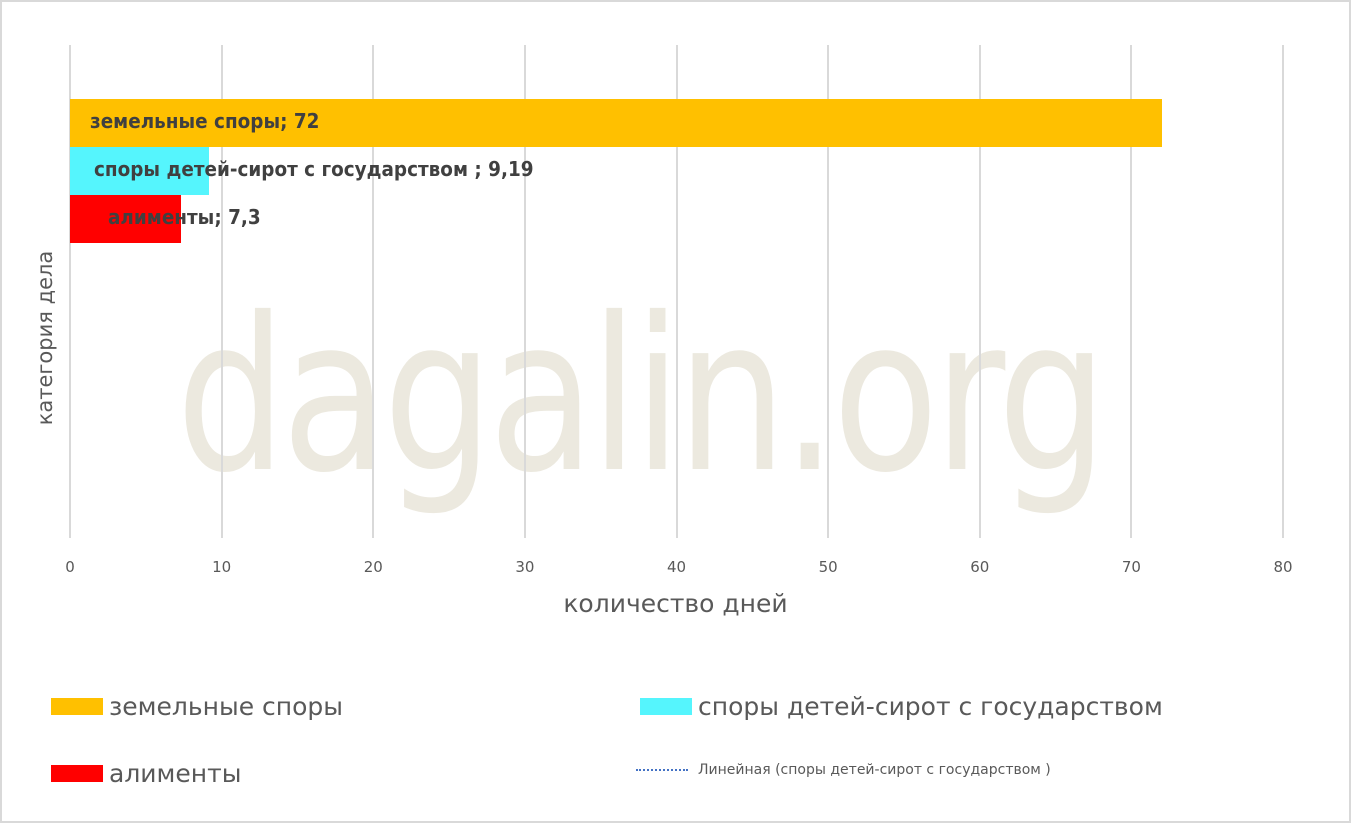 Image resolution: width=1351 pixels, height=823 pixels. I want to click on x-tick-label: 10, so click(222, 567).